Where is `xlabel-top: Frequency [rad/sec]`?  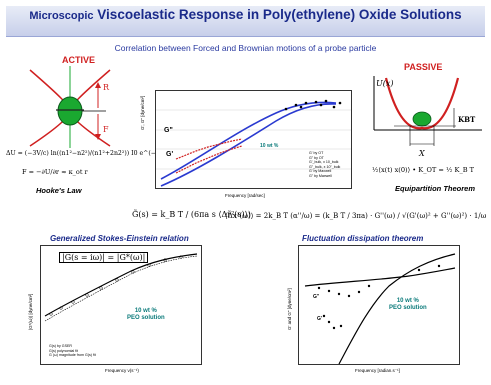 xlabel-top: Frequency [rad/sec] is located at coordinates (245, 195).